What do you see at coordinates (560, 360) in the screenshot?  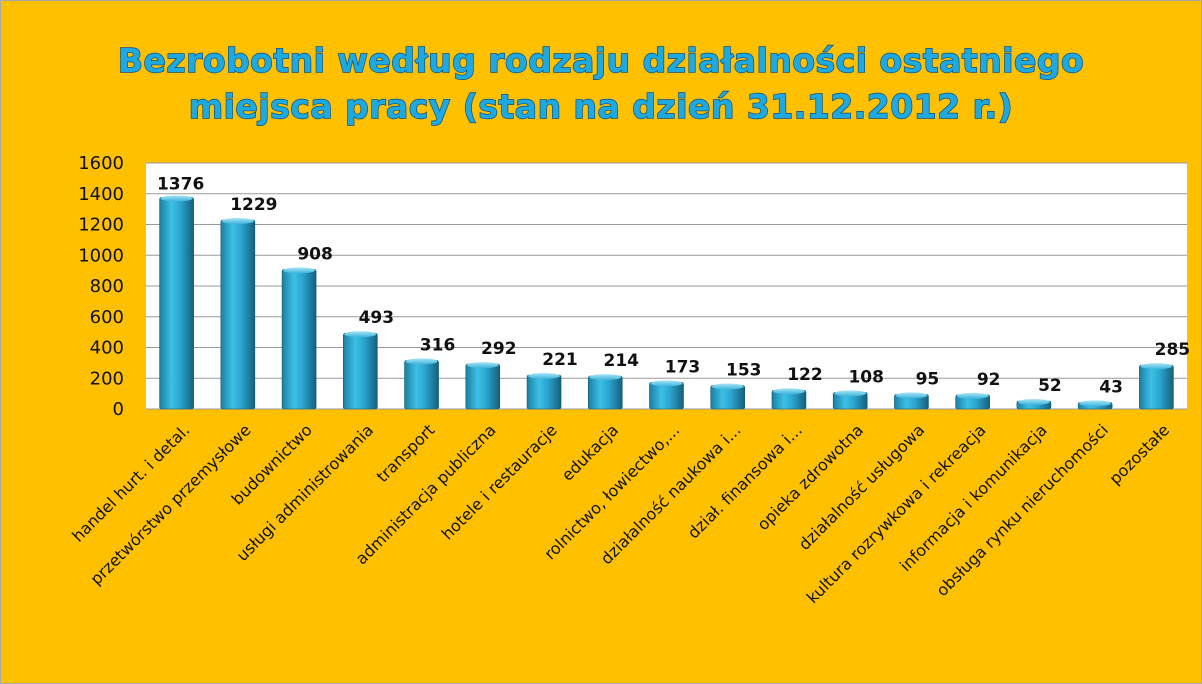 I see `data-label: 221` at bounding box center [560, 360].